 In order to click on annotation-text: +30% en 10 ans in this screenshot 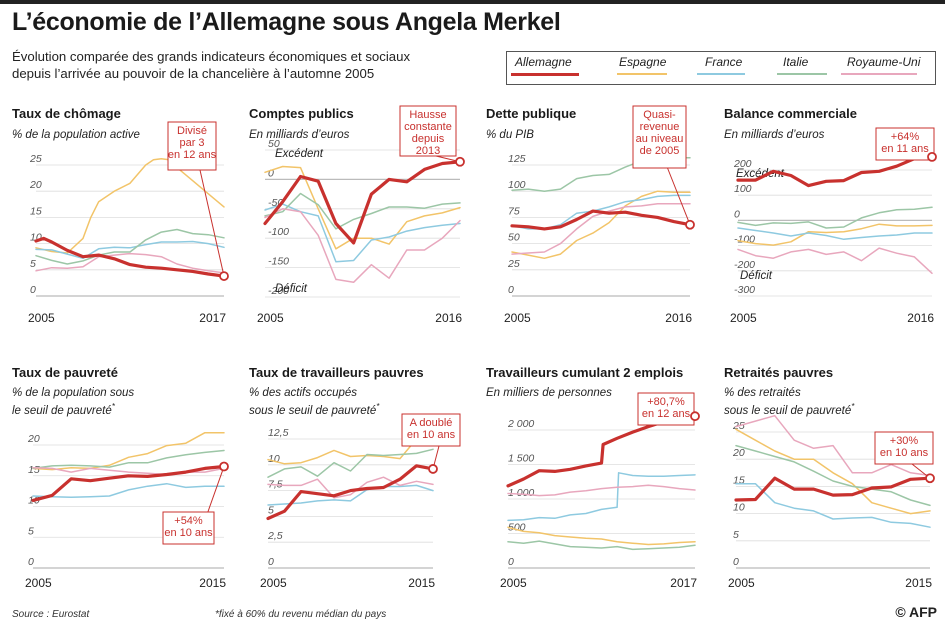, I will do `click(904, 447)`.